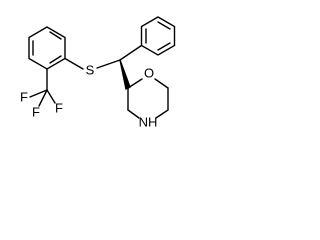 This screenshot has height=240, width=320. Describe the element at coordinates (158, 36) in the screenshot. I see `ring-right` at that location.